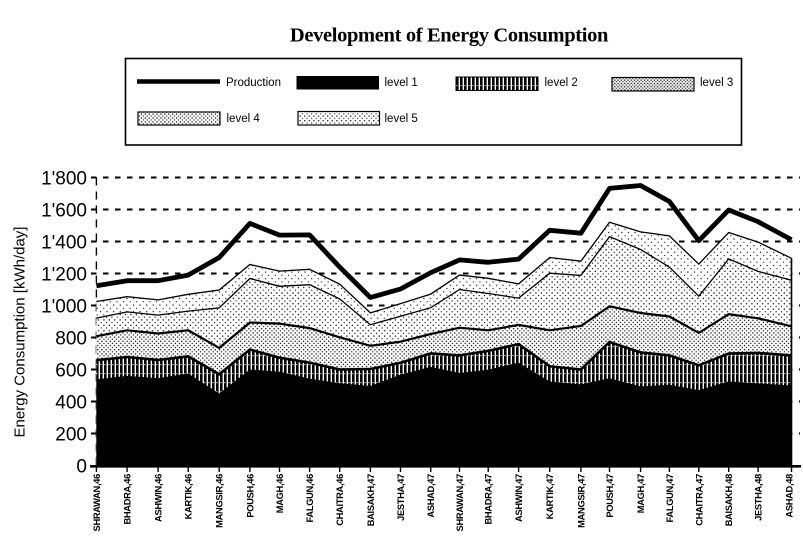 This screenshot has width=803, height=546. I want to click on svg-text: level 4, so click(244, 119).